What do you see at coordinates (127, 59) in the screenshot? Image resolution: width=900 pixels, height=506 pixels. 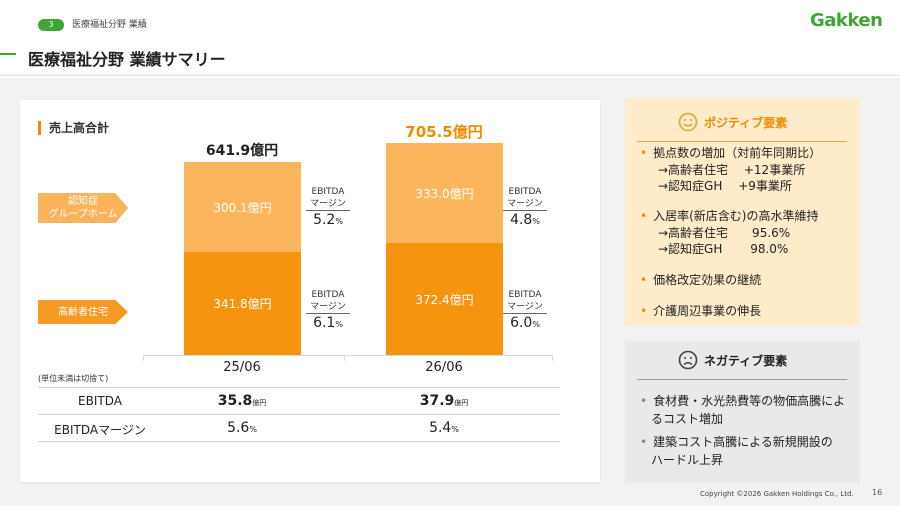 I see `page-title: 医療福祉分野 業績サマリー` at bounding box center [127, 59].